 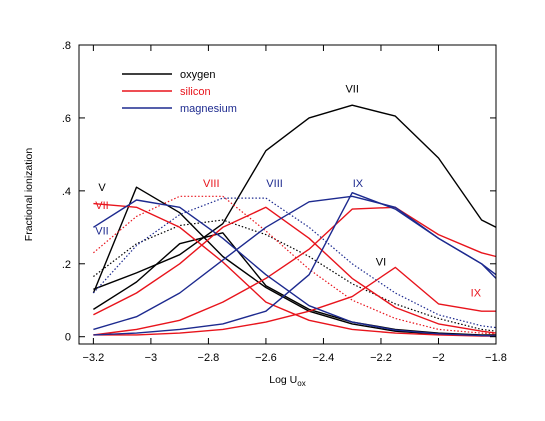 What do you see at coordinates (66, 119) in the screenshot?
I see `y-tick-label: .6` at bounding box center [66, 119].